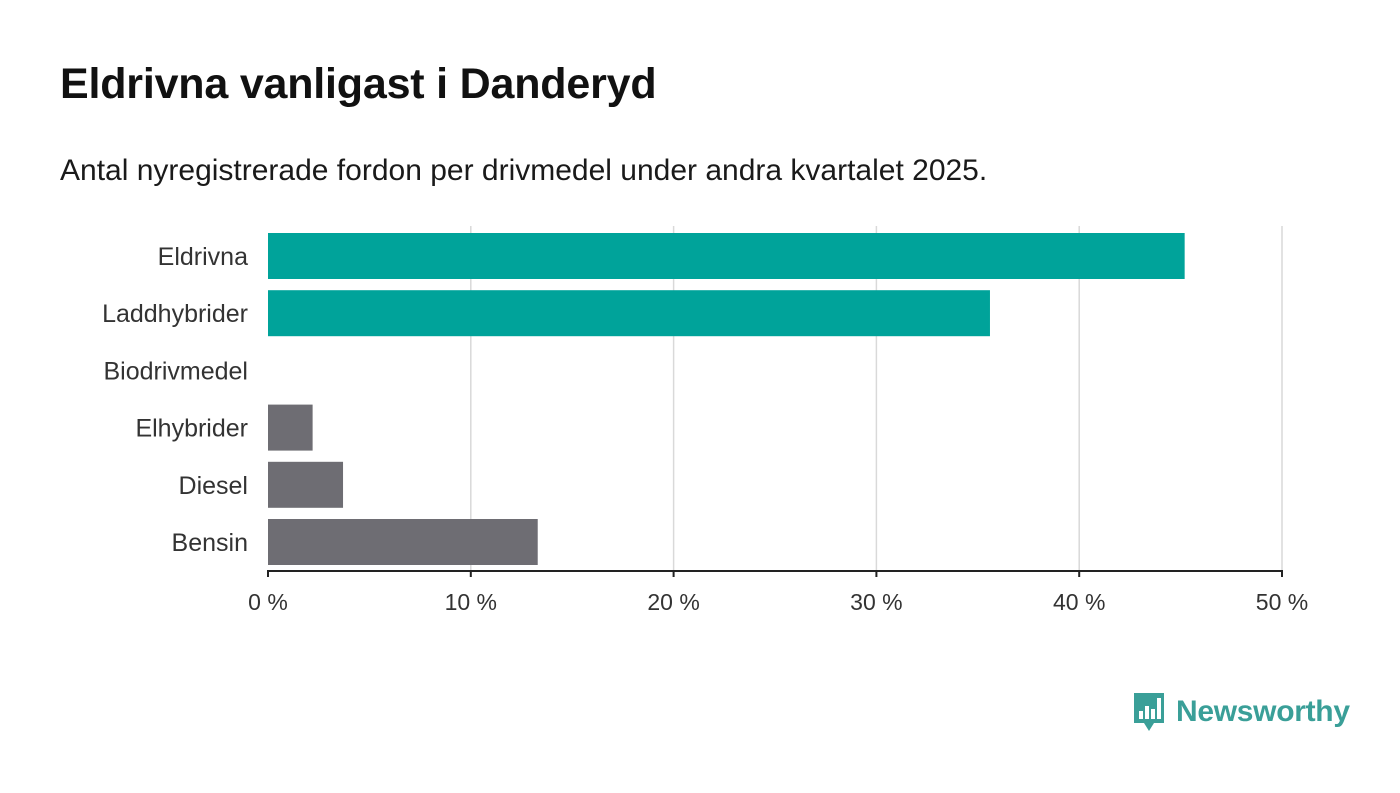 This screenshot has width=1400, height=793. Describe the element at coordinates (471, 602) in the screenshot. I see `x-tick-label: 10 %` at that location.